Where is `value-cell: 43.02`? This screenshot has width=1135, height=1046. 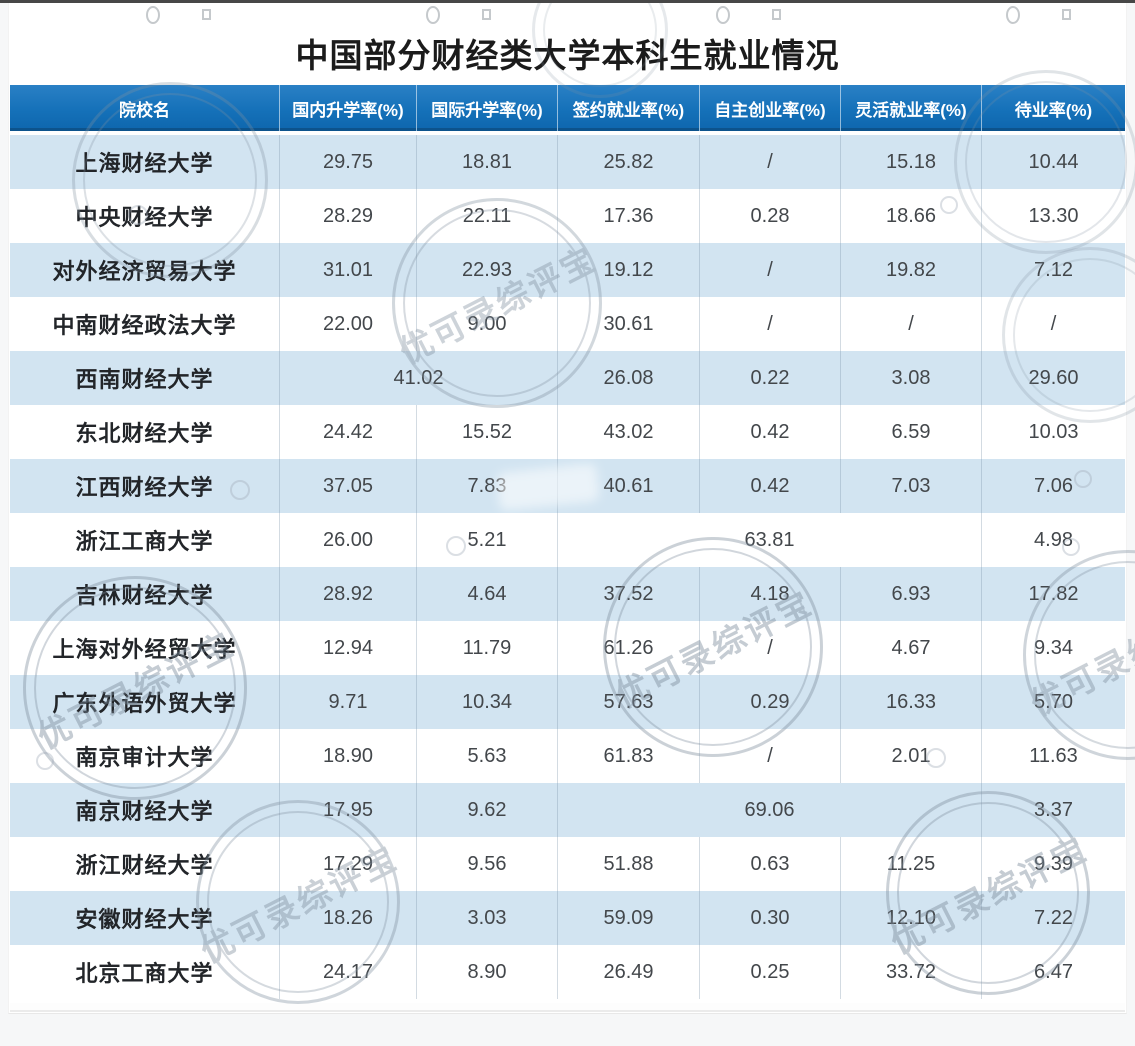 value-cell: 43.02 is located at coordinates (628, 432).